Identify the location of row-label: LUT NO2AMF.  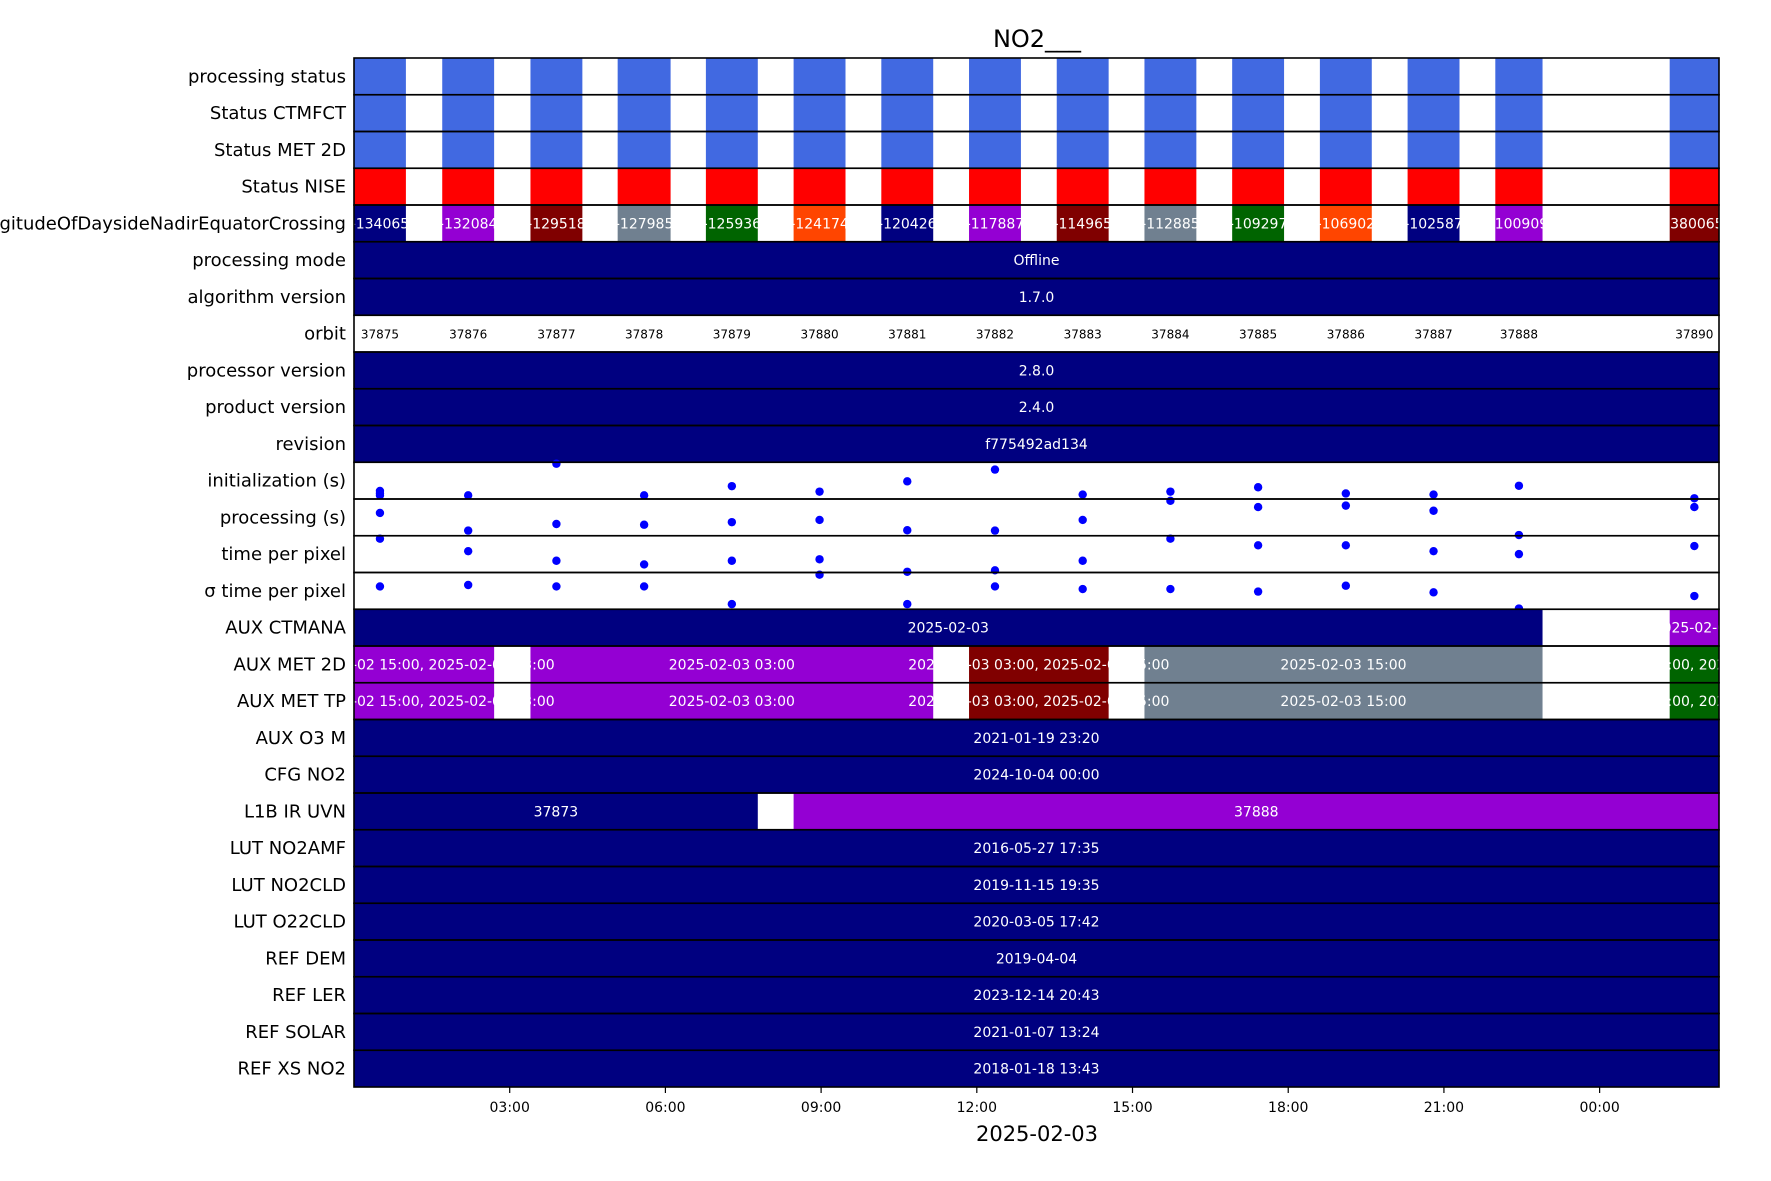
(288, 848).